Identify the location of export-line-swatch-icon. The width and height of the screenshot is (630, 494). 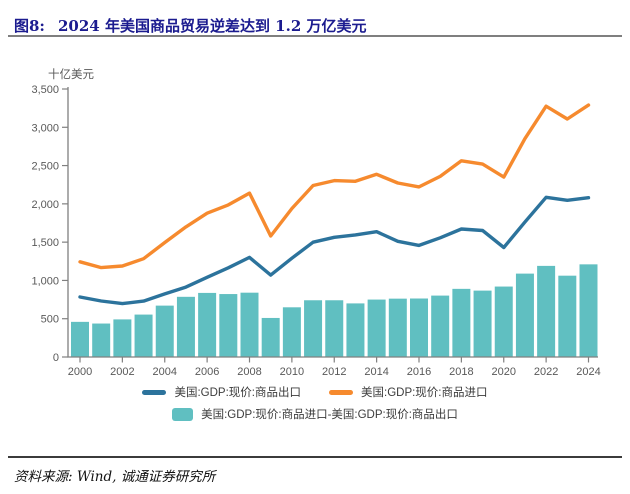
(154, 392).